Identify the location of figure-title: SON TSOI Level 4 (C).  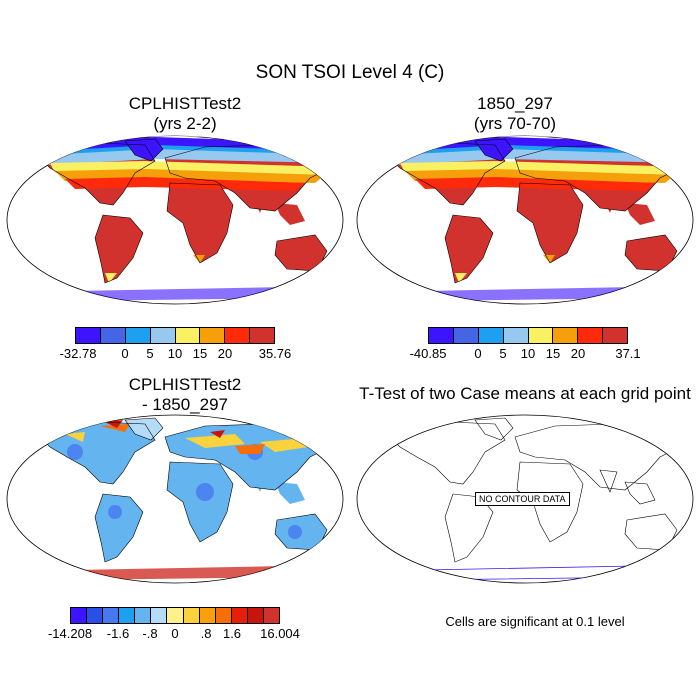
(350, 72).